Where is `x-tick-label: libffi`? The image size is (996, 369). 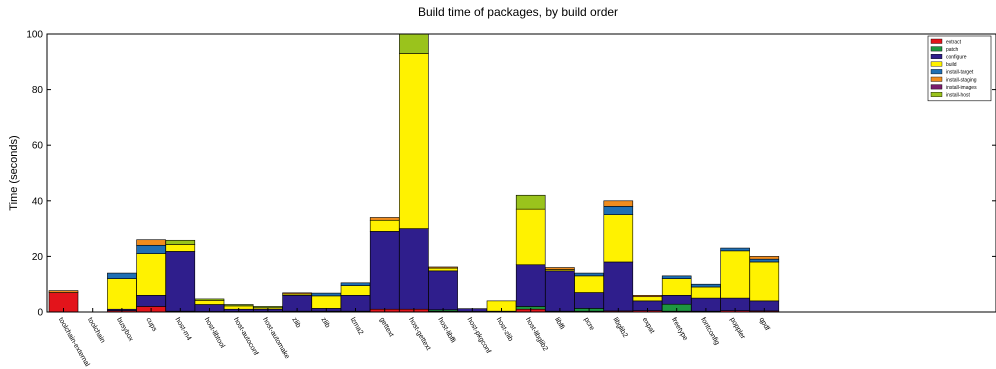 x-tick-label: libffi is located at coordinates (559, 324).